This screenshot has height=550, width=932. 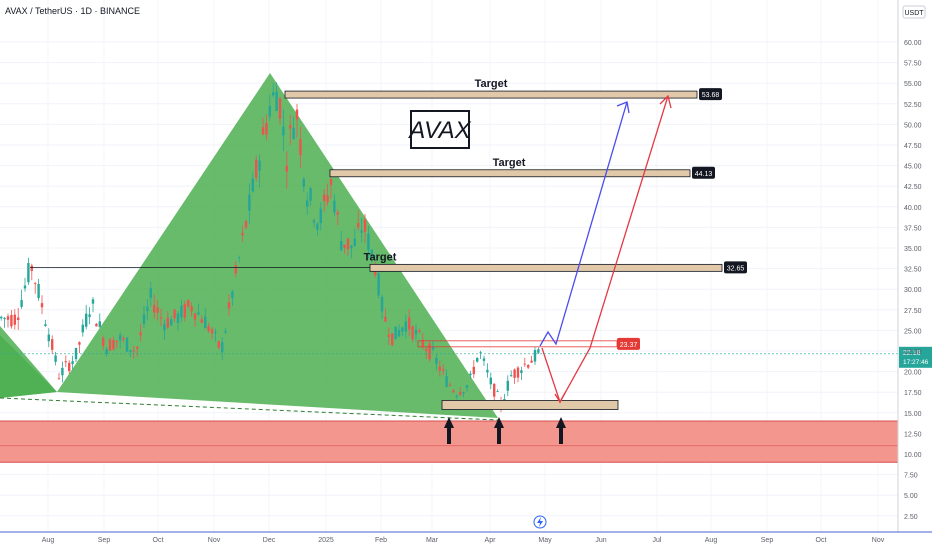 What do you see at coordinates (657, 540) in the screenshot?
I see `x-tick-label: Jul` at bounding box center [657, 540].